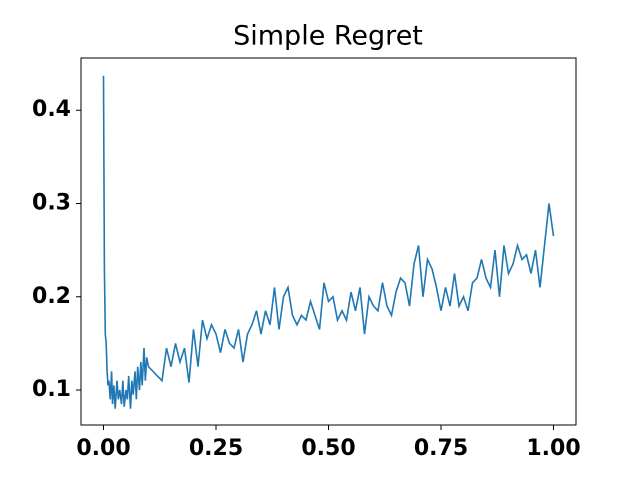 The width and height of the screenshot is (640, 480). I want to click on x-tick-label: 1.00, so click(553, 448).